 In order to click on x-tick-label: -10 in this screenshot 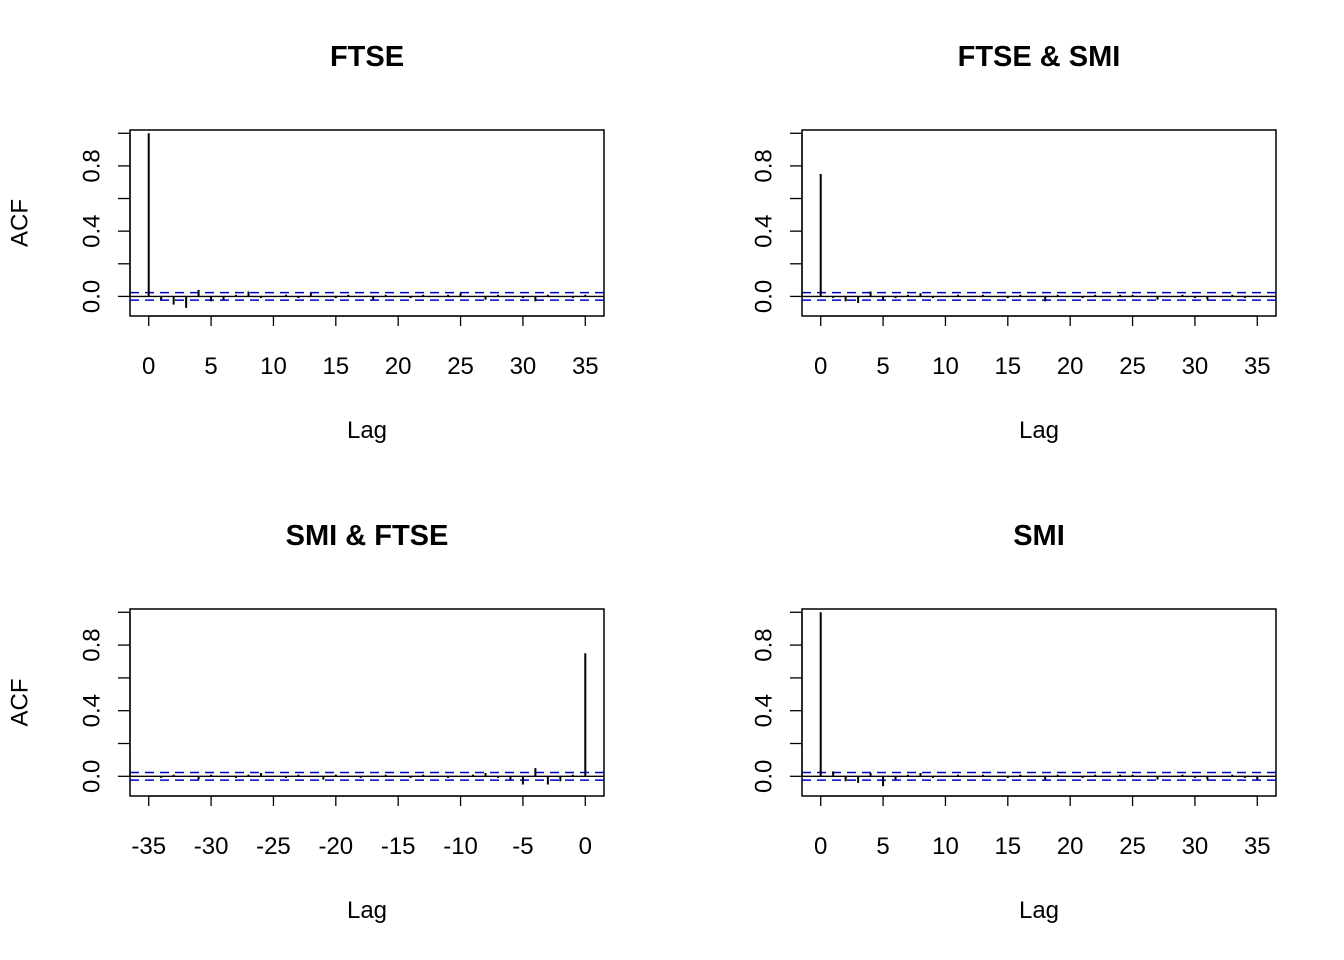, I will do `click(460, 846)`.